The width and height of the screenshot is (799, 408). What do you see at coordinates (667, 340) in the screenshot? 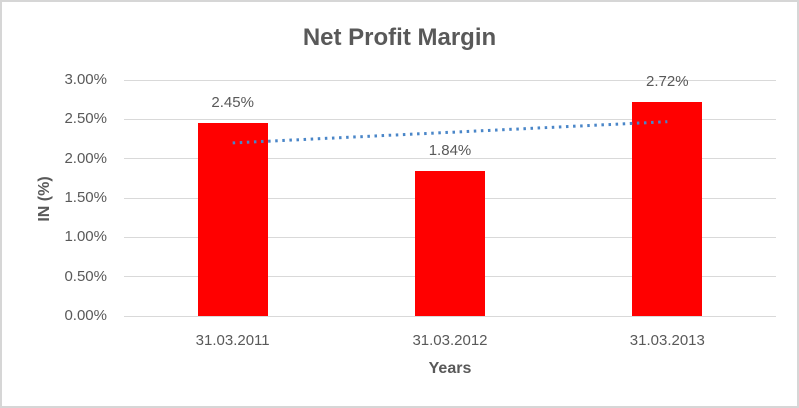
I see `x-axis-tick-label: 31.03.2013` at bounding box center [667, 340].